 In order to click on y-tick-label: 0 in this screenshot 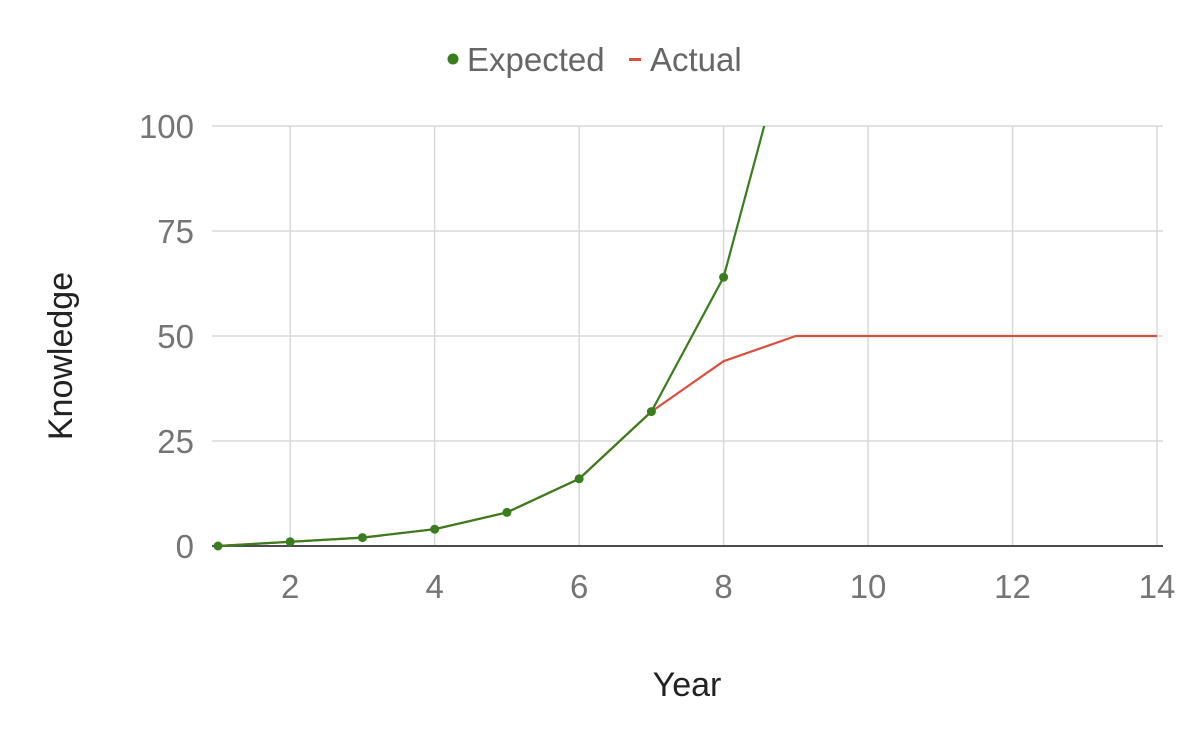, I will do `click(185, 546)`.